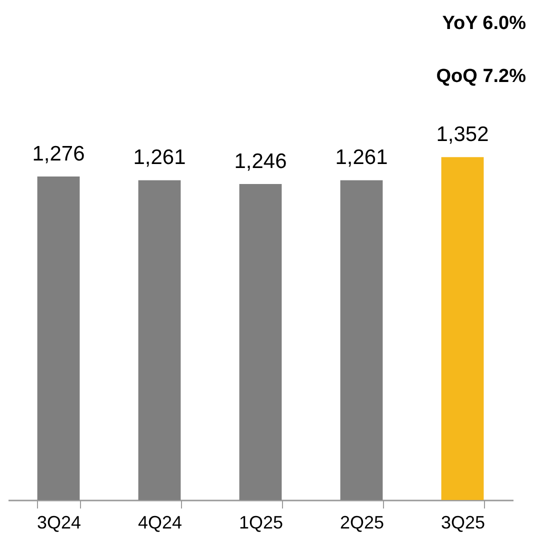 The width and height of the screenshot is (536, 538). I want to click on text: QoQ 7.2%, so click(481, 76).